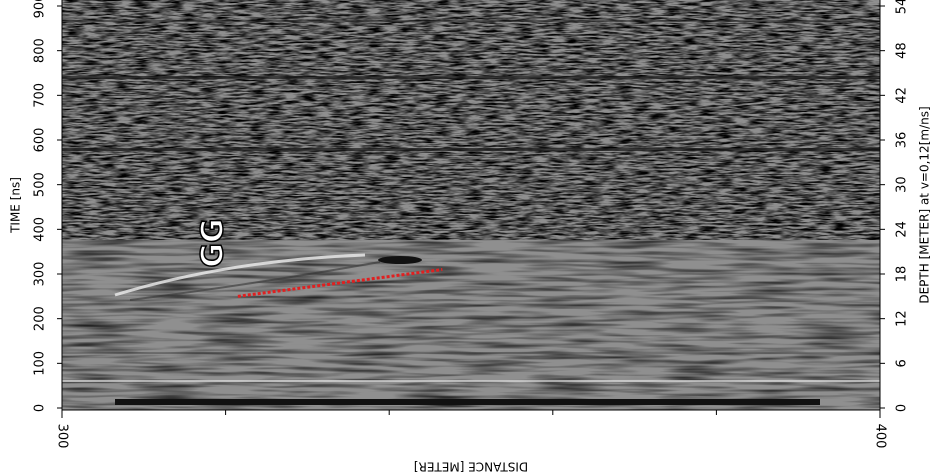  Describe the element at coordinates (40, 274) in the screenshot. I see `y-tick-label: 300` at that location.